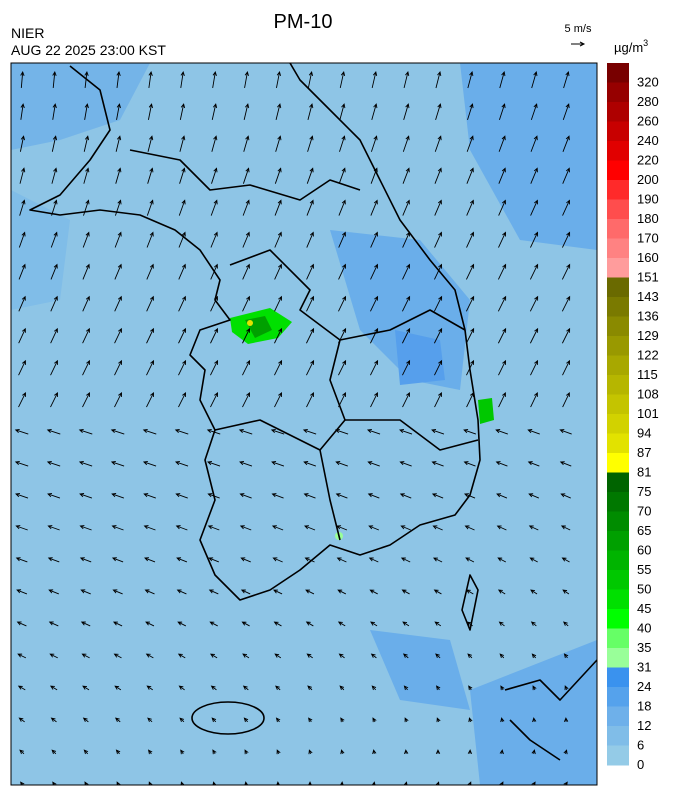  Describe the element at coordinates (645, 43) in the screenshot. I see `unit-superscript: 3` at that location.